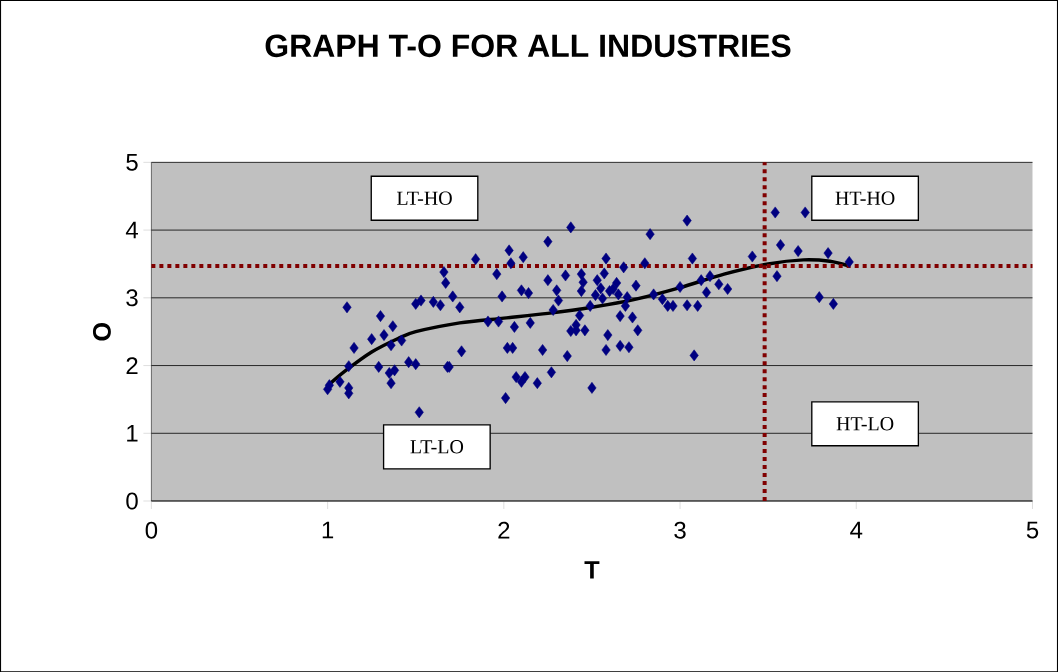 This screenshot has height=672, width=1058. I want to click on x-tick-label: 0, so click(151, 530).